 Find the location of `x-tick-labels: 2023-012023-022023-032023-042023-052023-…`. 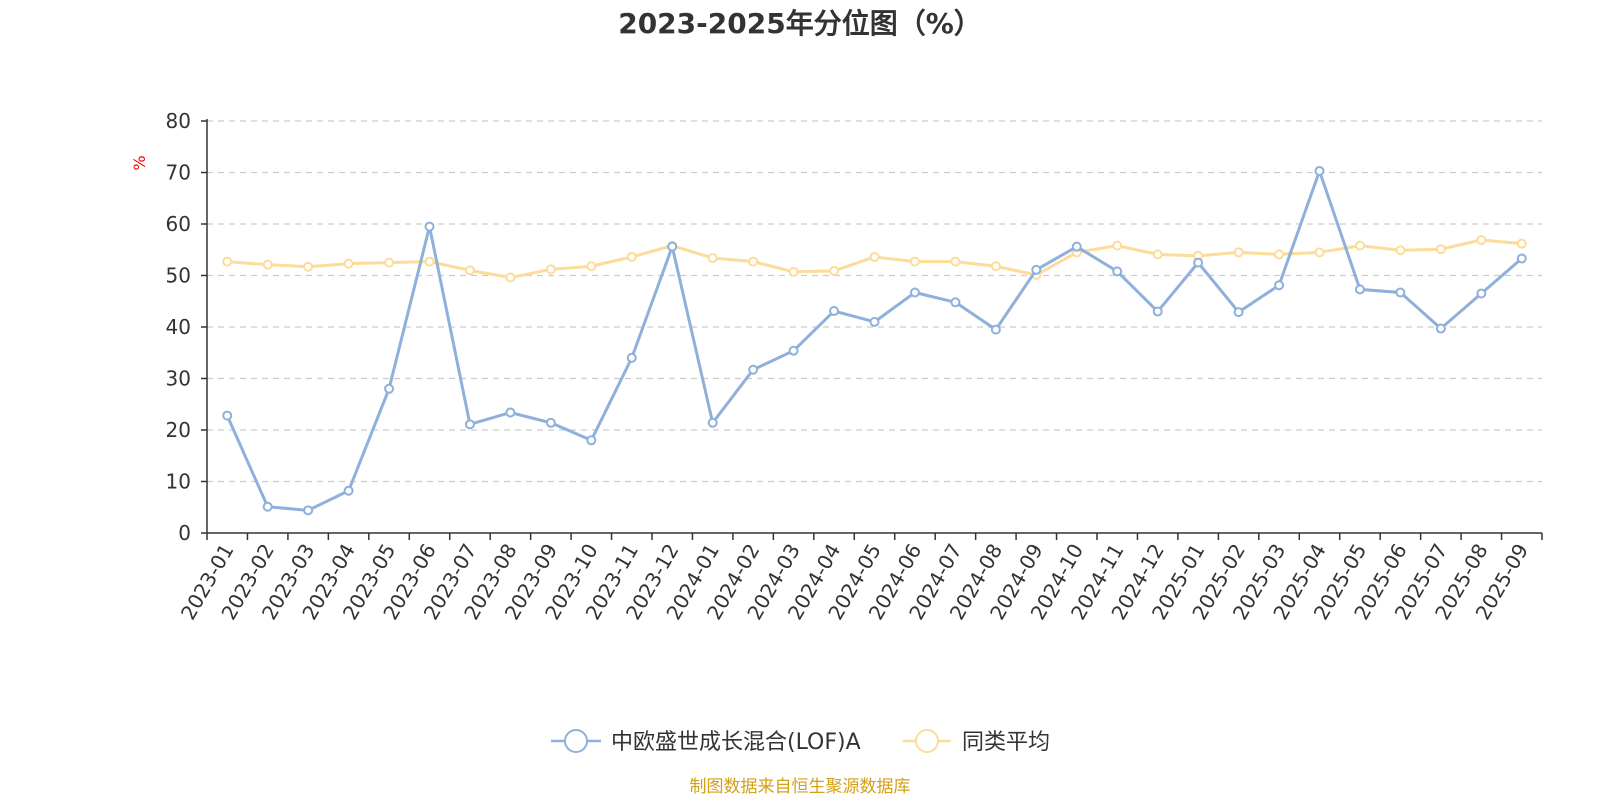

x-tick-labels: 2023-012023-022023-032023-042023-052023-… is located at coordinates (854, 582).